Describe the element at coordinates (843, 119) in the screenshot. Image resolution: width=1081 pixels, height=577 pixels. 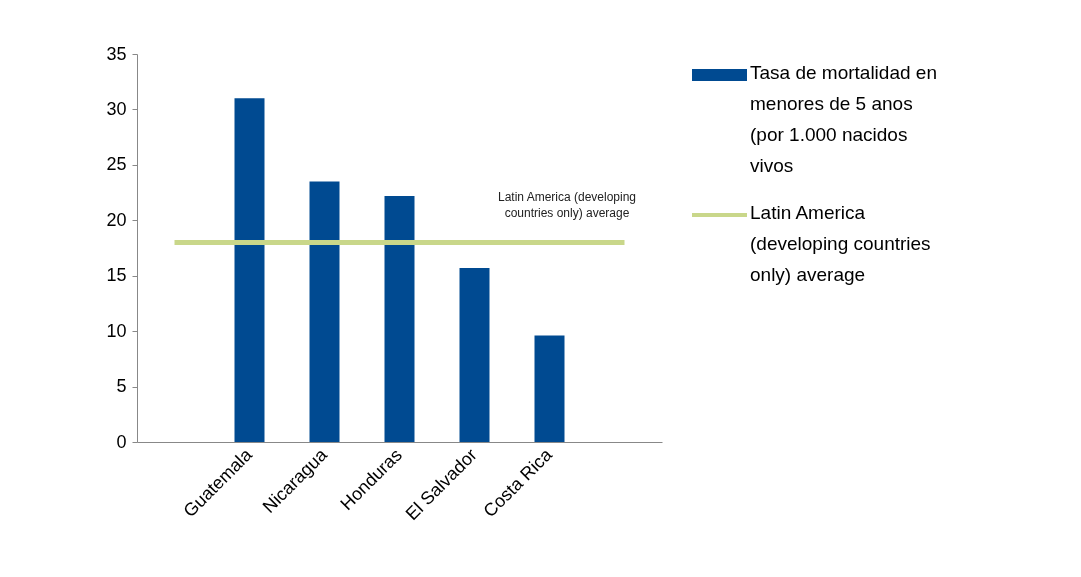
I see `legend-label: Tasa de mortalidad en menores de 5 anos (por 1.000 nacidos vivos` at that location.